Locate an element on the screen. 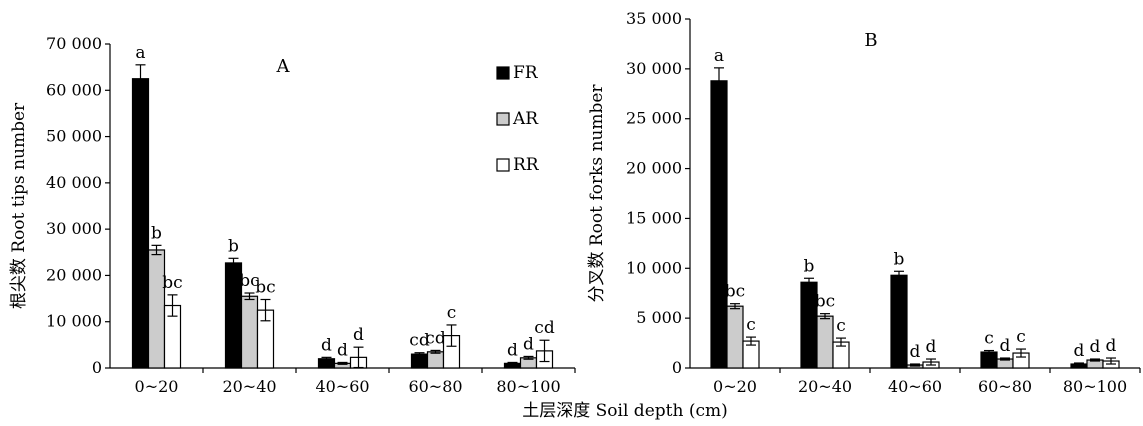  legend-label-ar: AR is located at coordinates (525, 119).